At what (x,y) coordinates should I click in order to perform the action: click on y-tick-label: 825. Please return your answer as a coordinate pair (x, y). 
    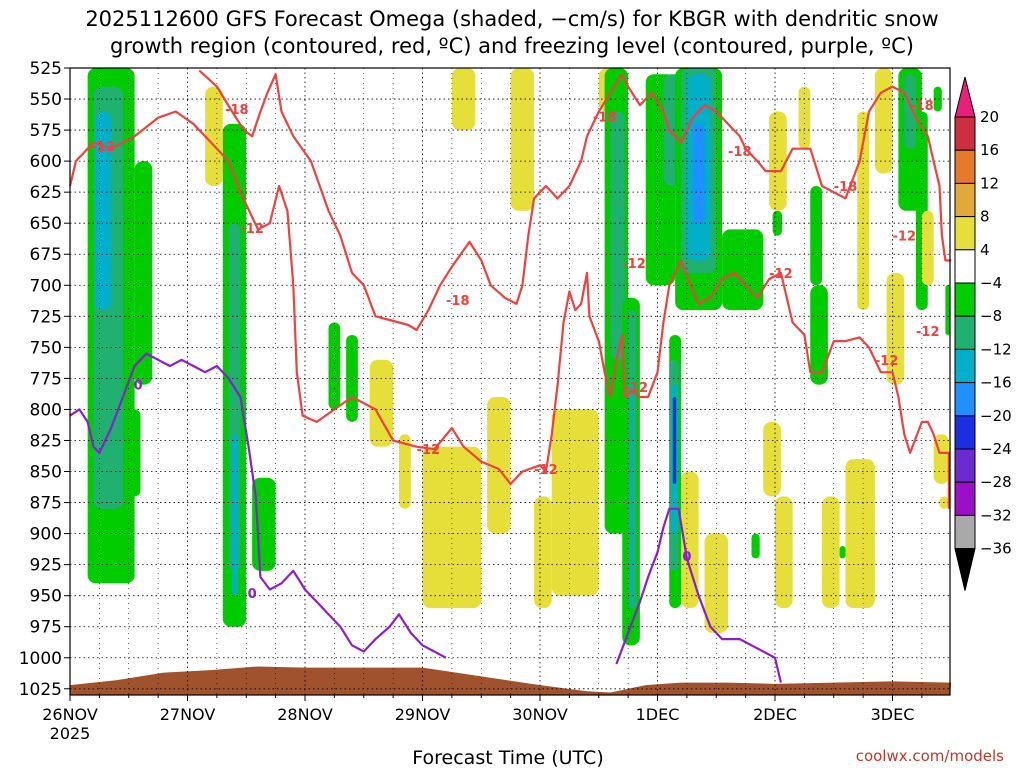
    Looking at the image, I should click on (46, 441).